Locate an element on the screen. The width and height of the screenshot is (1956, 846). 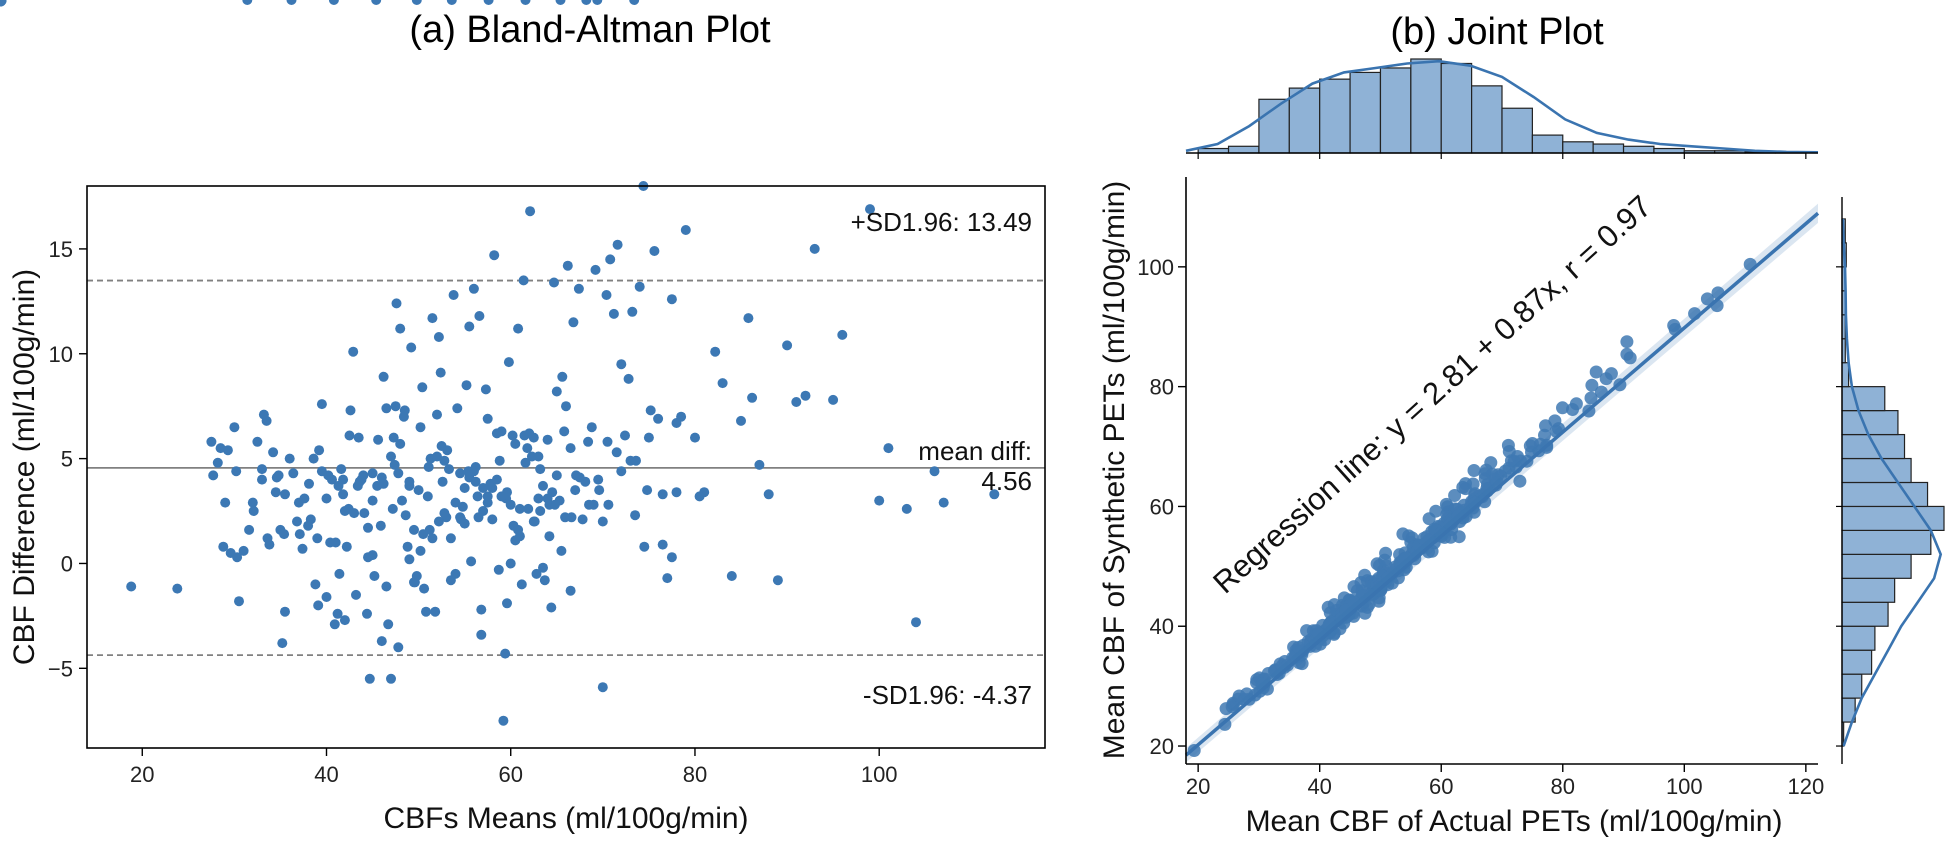
y-marginal-histogram is located at coordinates (1890, 480).